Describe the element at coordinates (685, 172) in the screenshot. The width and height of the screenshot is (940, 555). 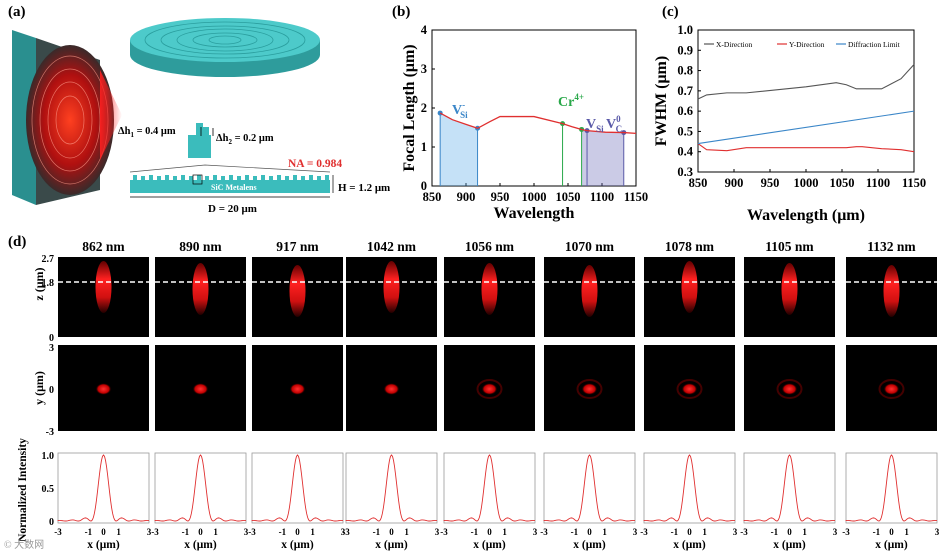
I see `chart-c-ytick-label: 0.3` at that location.